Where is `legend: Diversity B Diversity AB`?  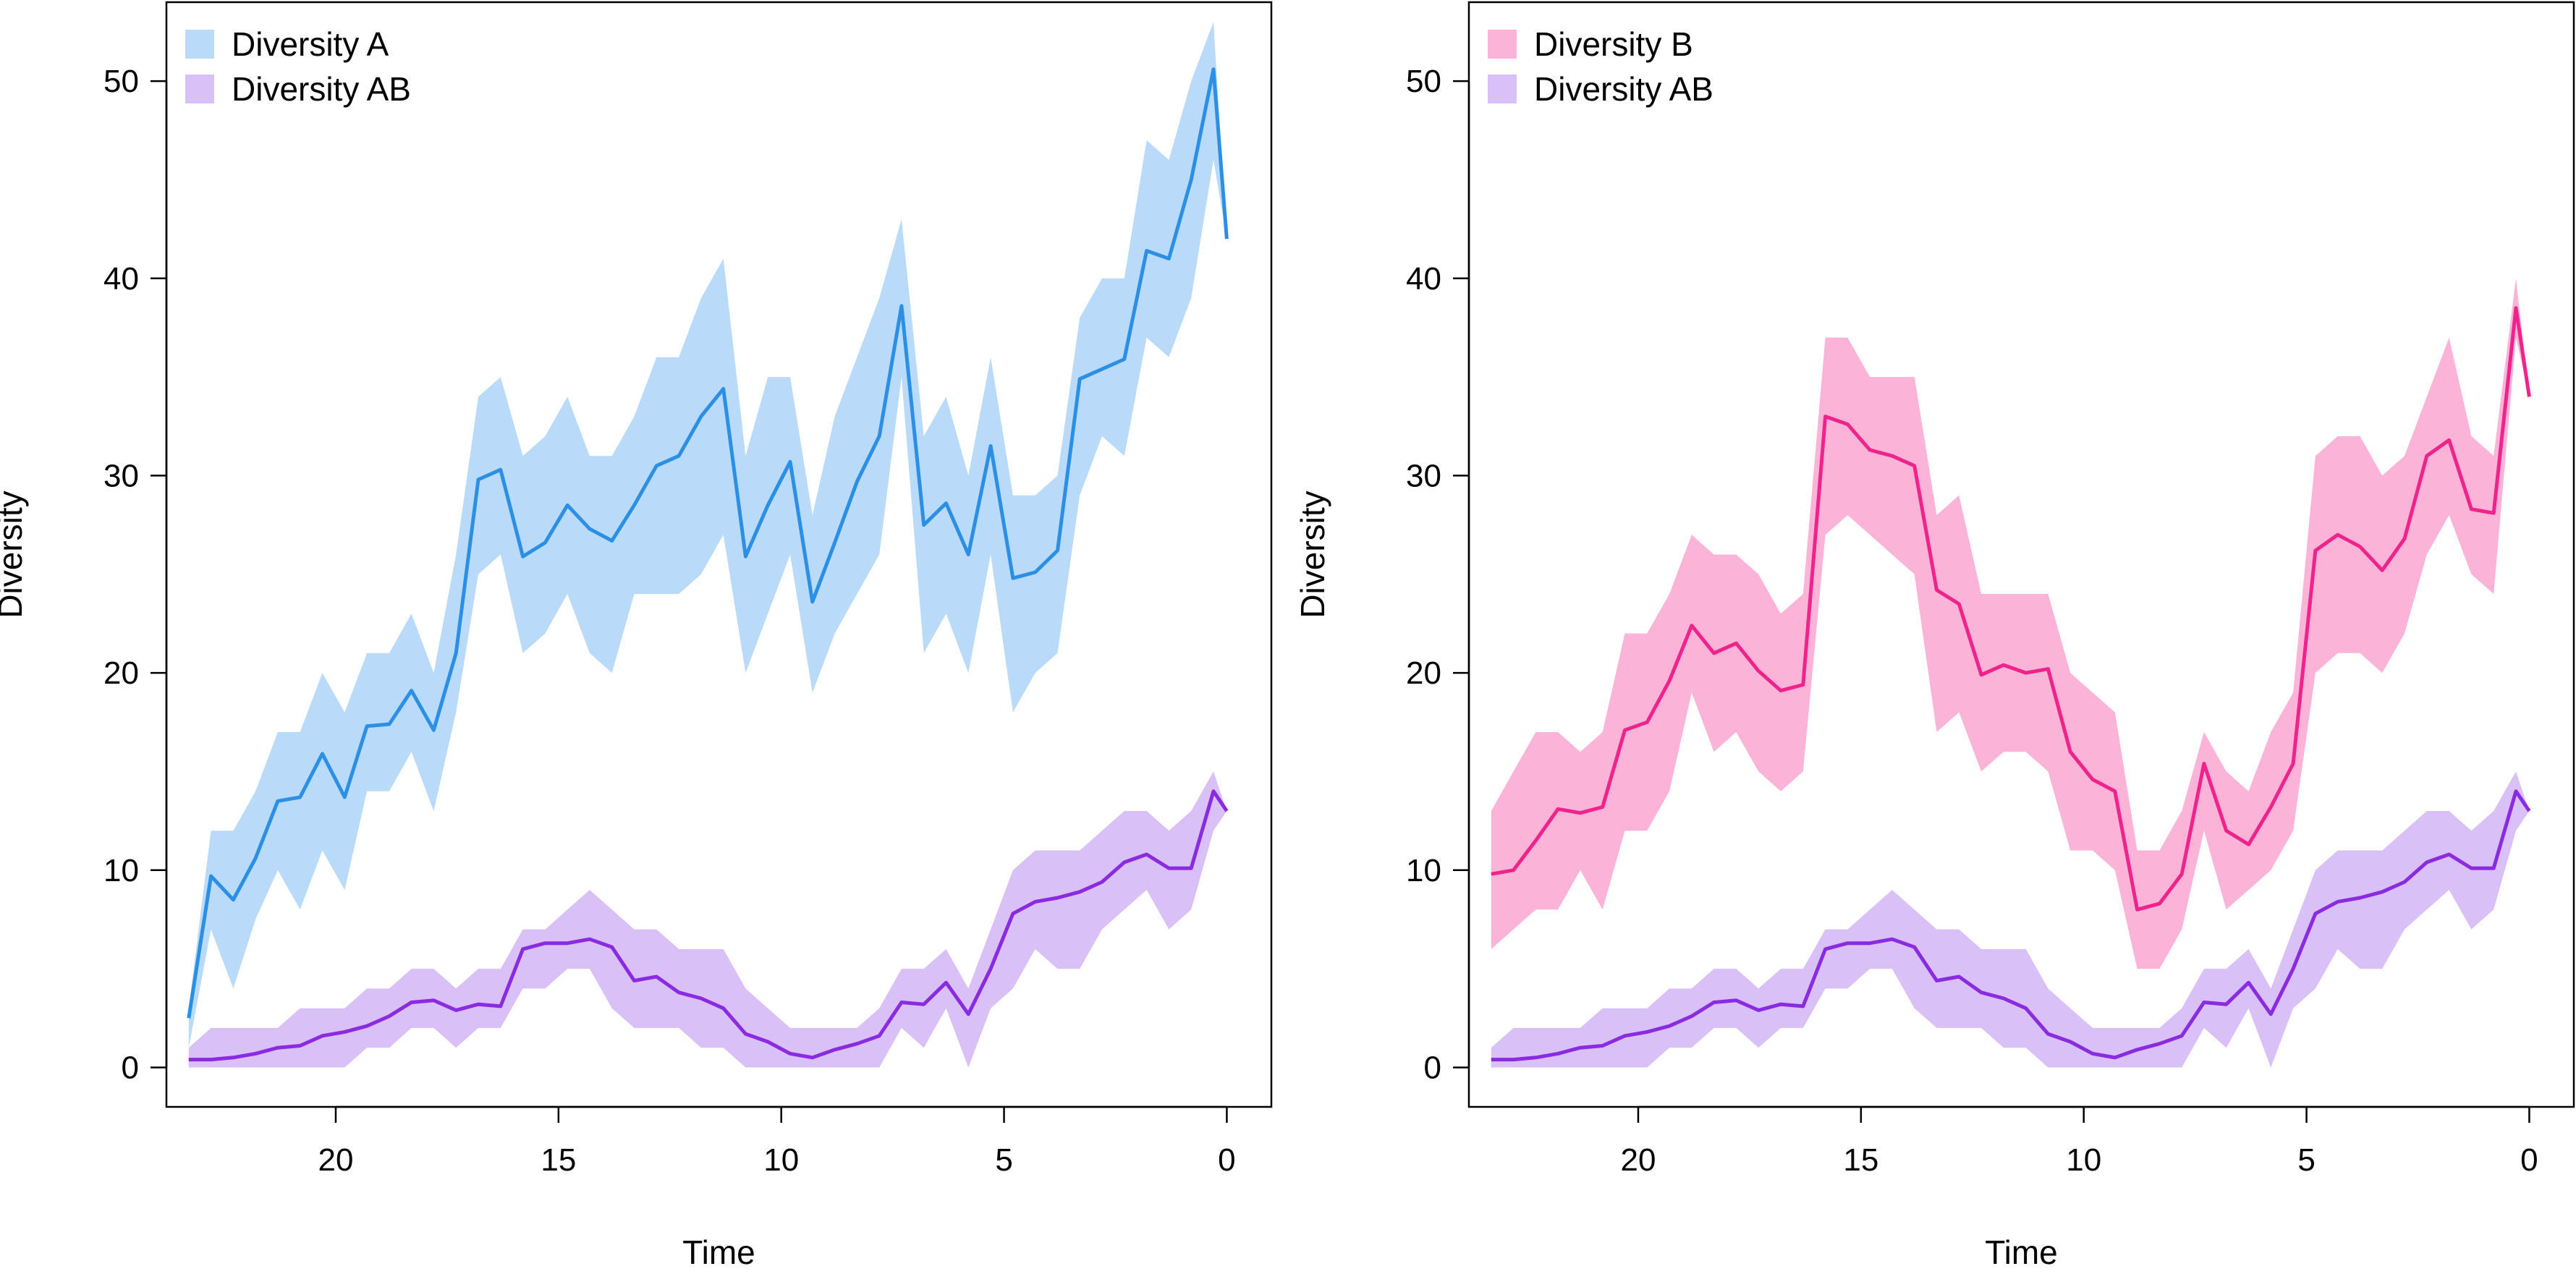
legend: Diversity B Diversity AB is located at coordinates (1600, 66).